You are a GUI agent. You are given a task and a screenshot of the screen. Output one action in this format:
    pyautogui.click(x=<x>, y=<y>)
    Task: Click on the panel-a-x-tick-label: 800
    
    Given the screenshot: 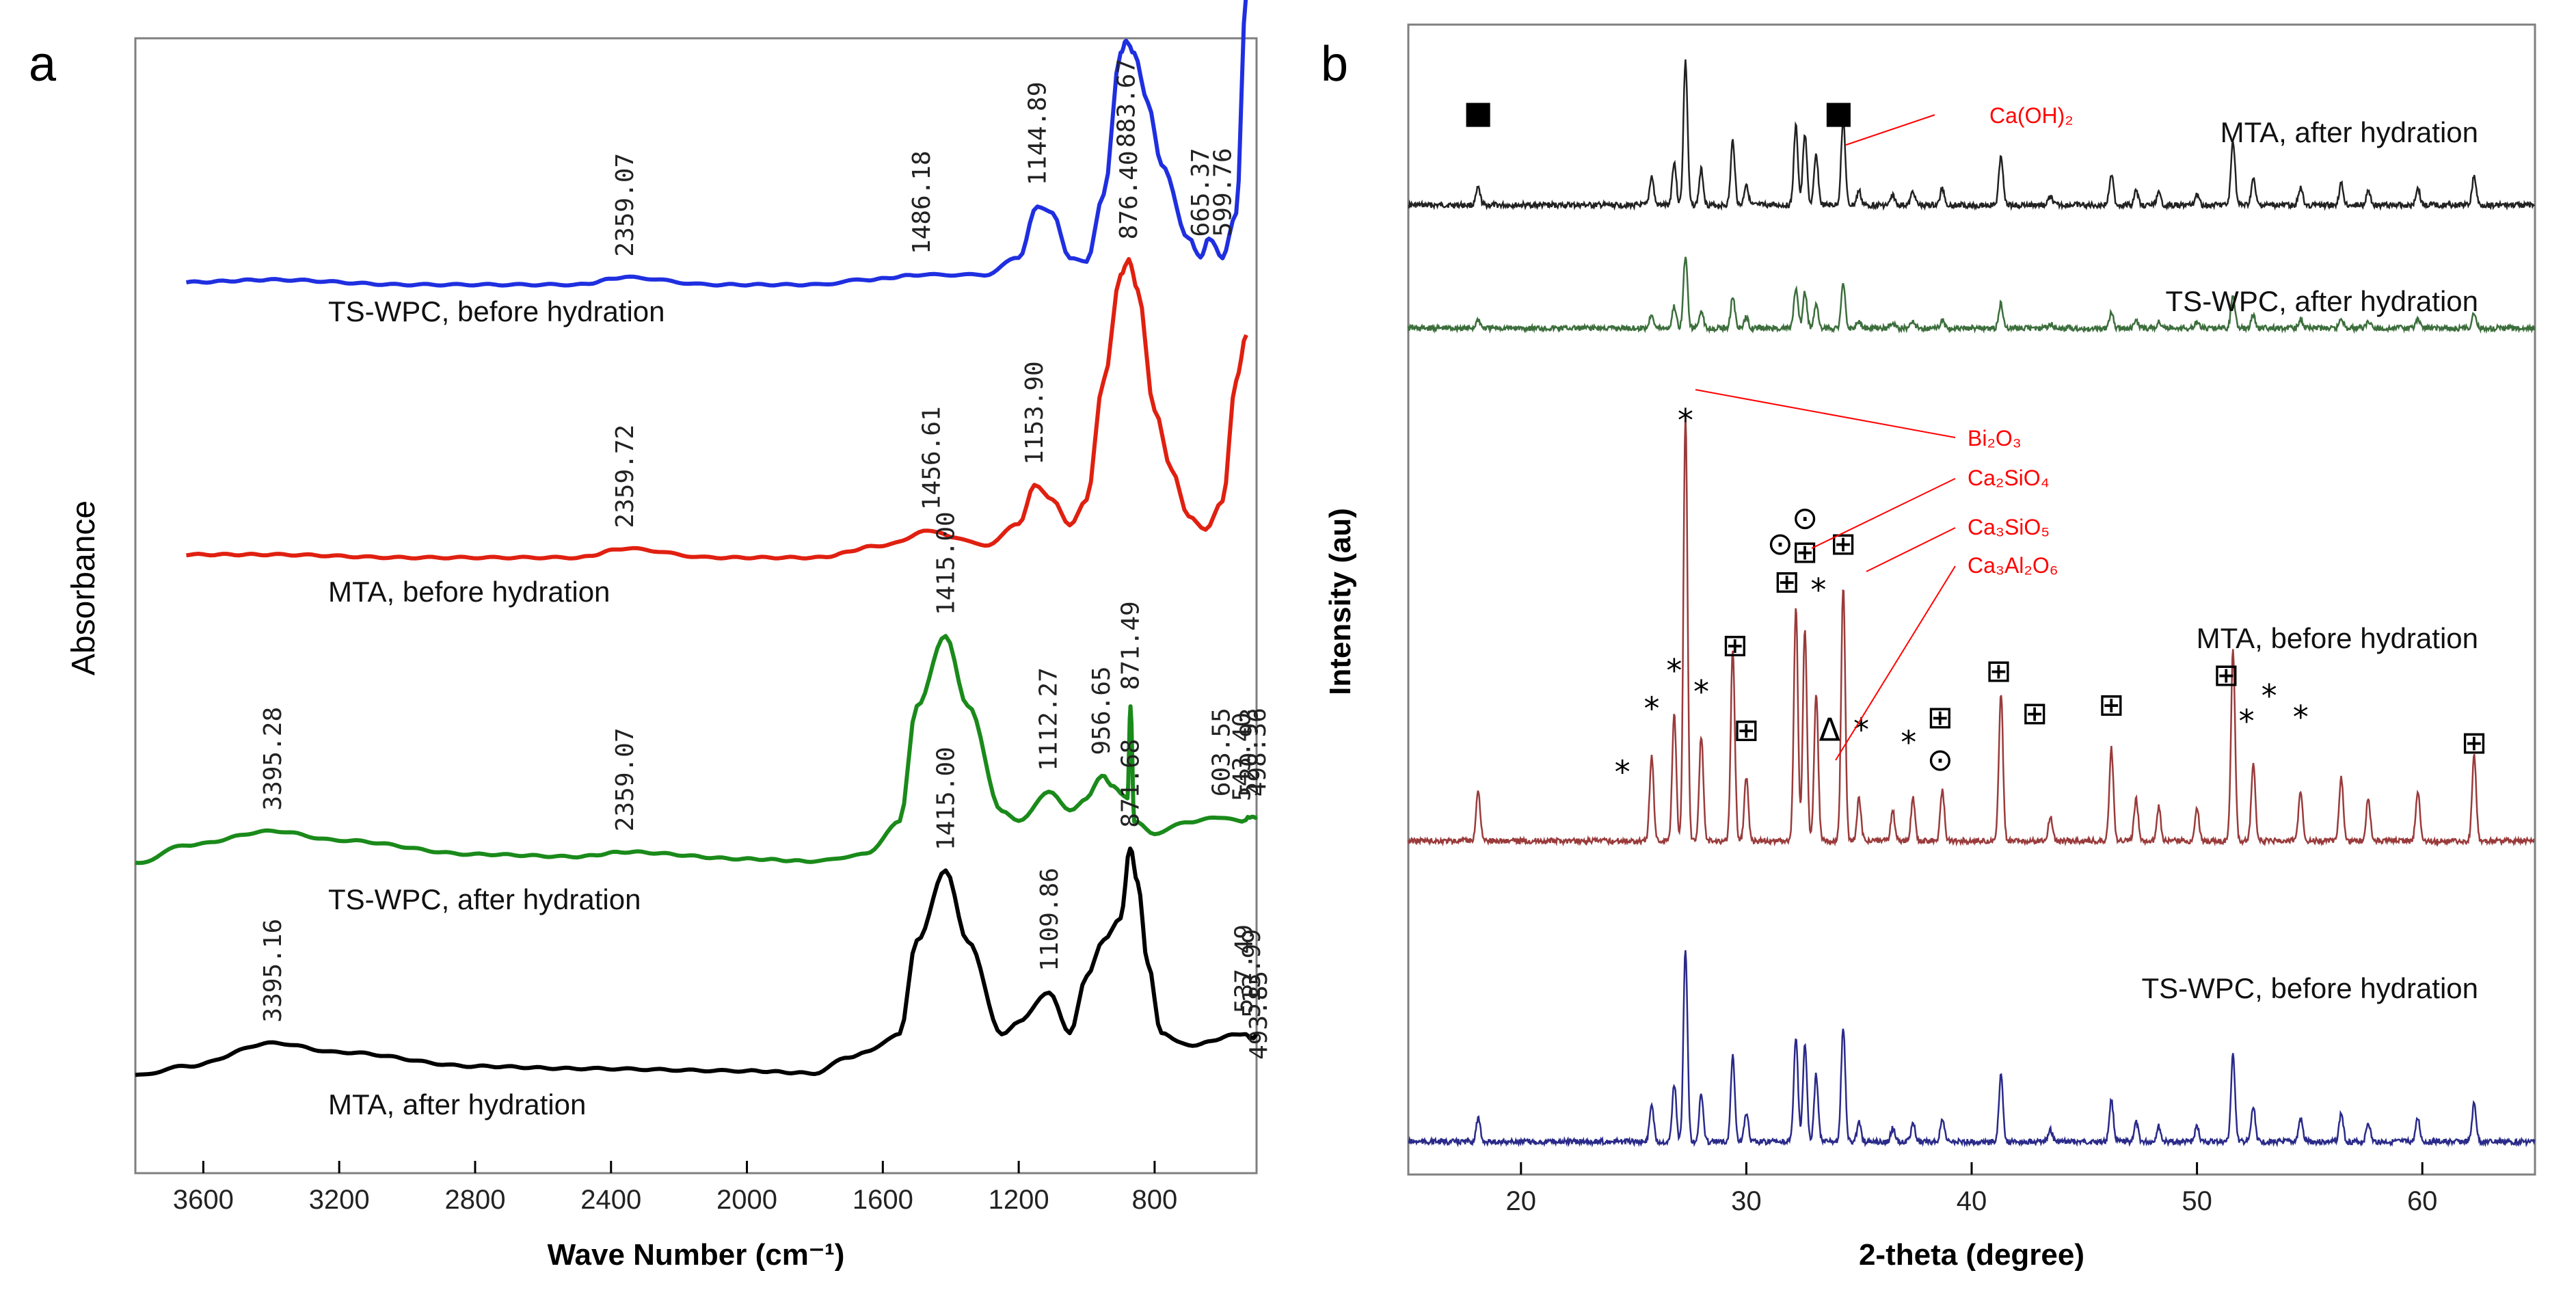 What is the action you would take?
    pyautogui.click(x=1155, y=1200)
    